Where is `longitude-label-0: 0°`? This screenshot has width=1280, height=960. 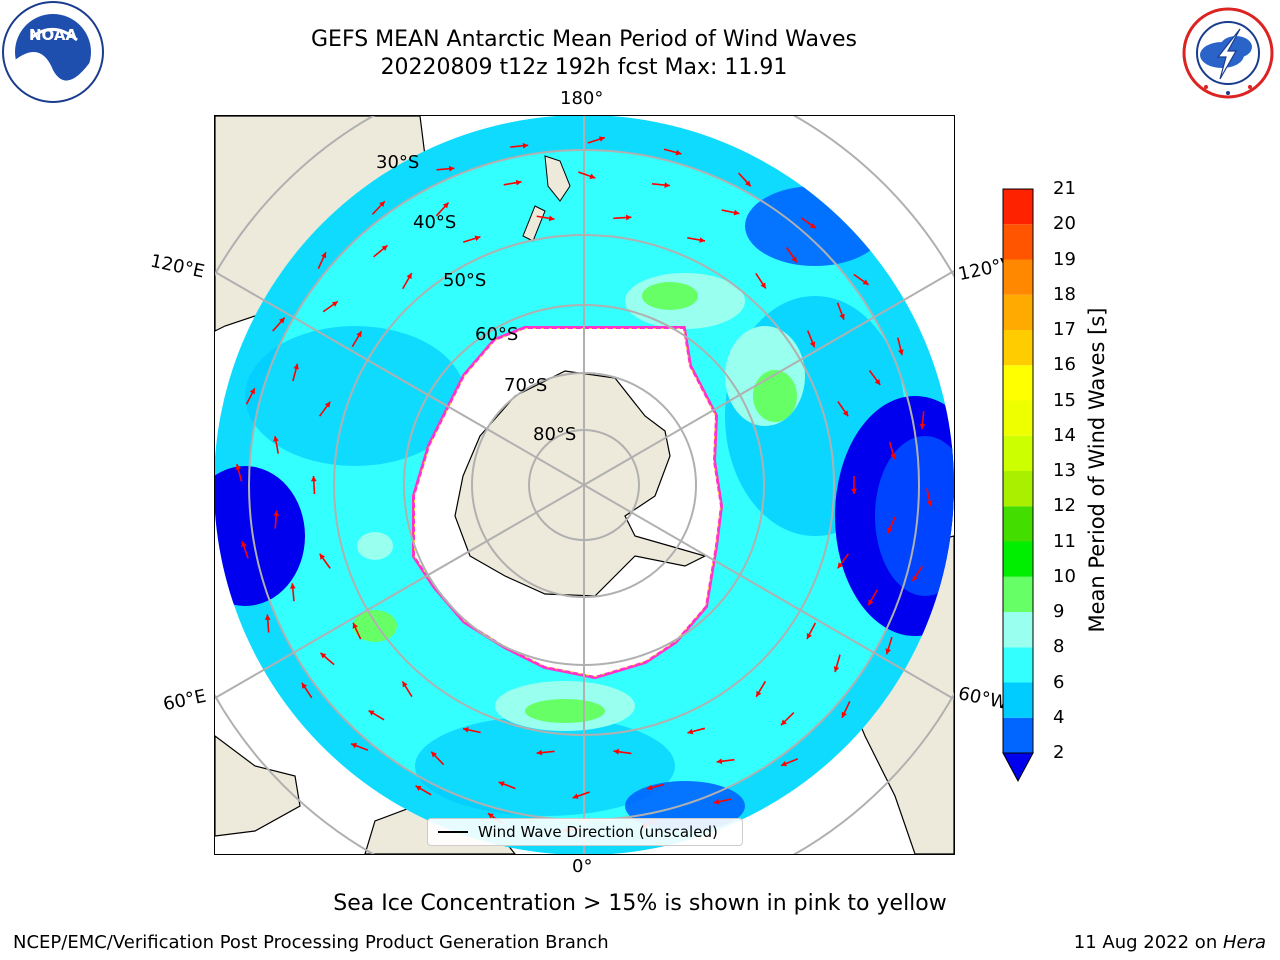
longitude-label-0: 0° is located at coordinates (582, 866).